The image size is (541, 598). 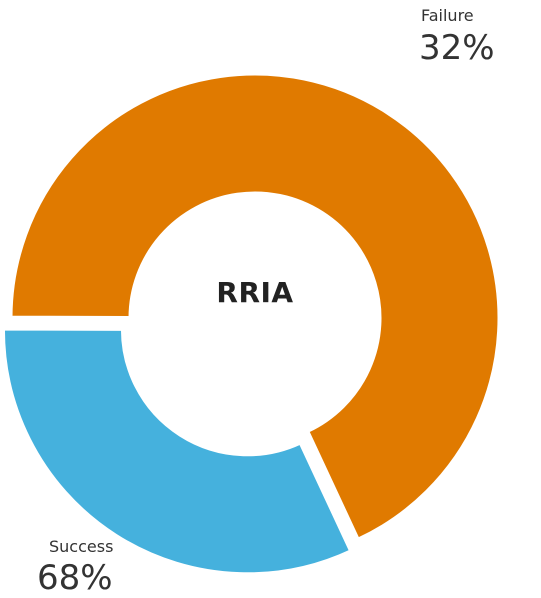 I want to click on slice-label-success: Success, so click(x=81, y=546).